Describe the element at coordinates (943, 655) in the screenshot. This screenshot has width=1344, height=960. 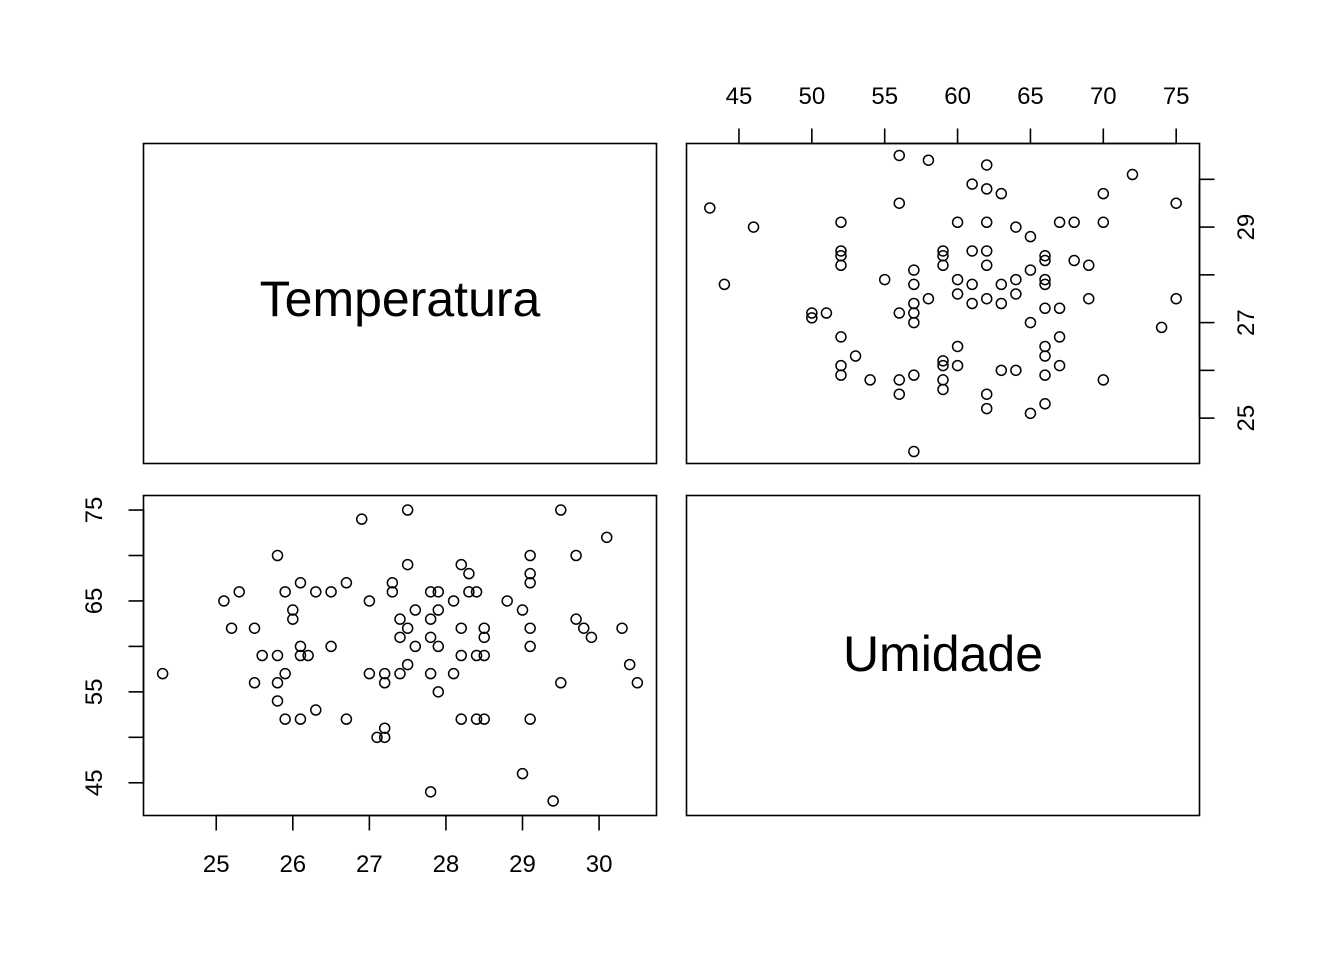
I see `panel-box-bottom-right` at that location.